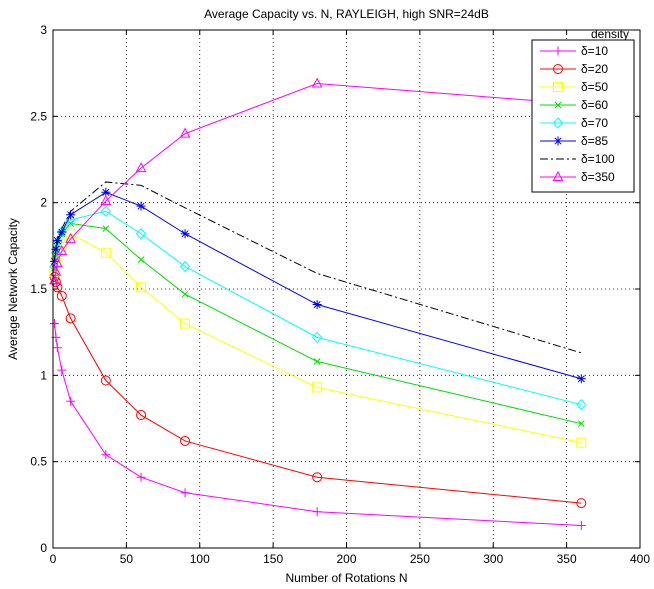 The image size is (654, 589). I want to click on legend-item: δ=100, so click(577, 159).